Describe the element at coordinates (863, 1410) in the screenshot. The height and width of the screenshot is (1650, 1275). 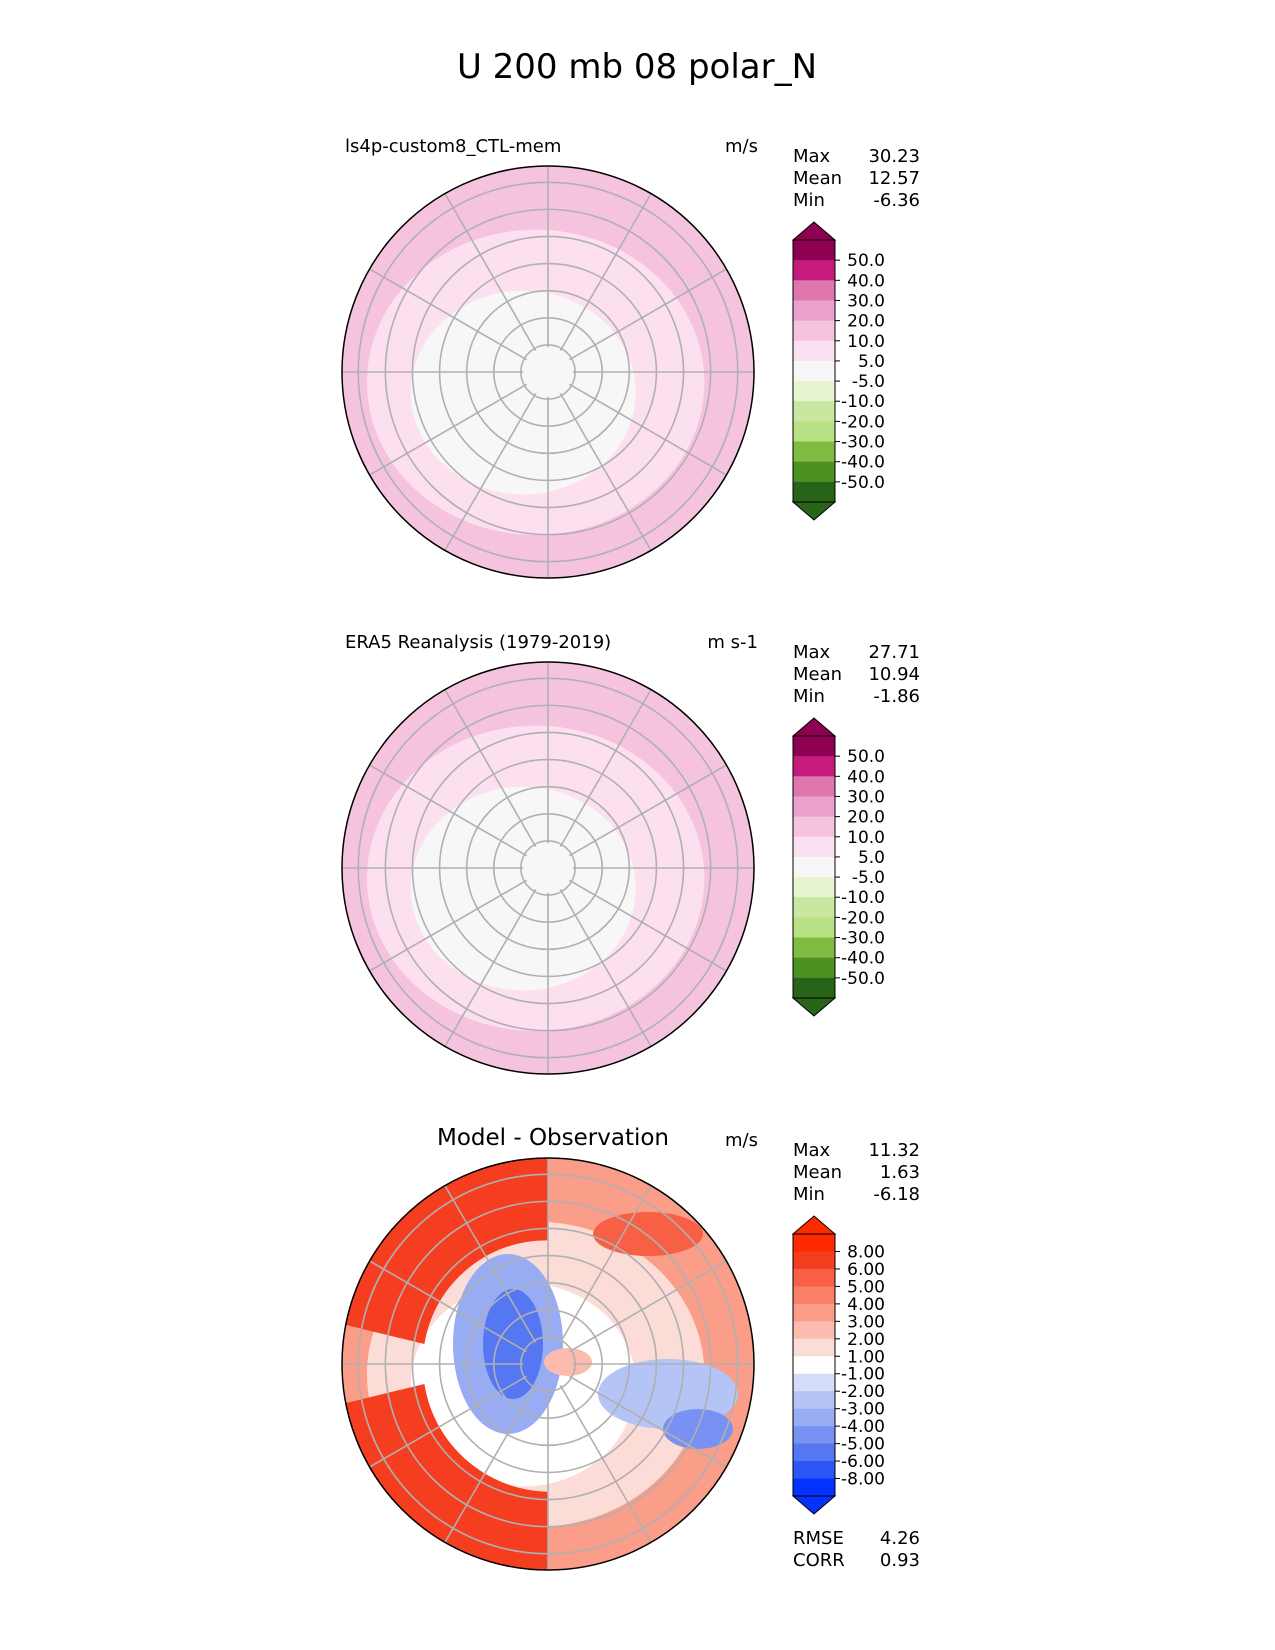
I see `colorbar-tick-label: -3.00` at that location.